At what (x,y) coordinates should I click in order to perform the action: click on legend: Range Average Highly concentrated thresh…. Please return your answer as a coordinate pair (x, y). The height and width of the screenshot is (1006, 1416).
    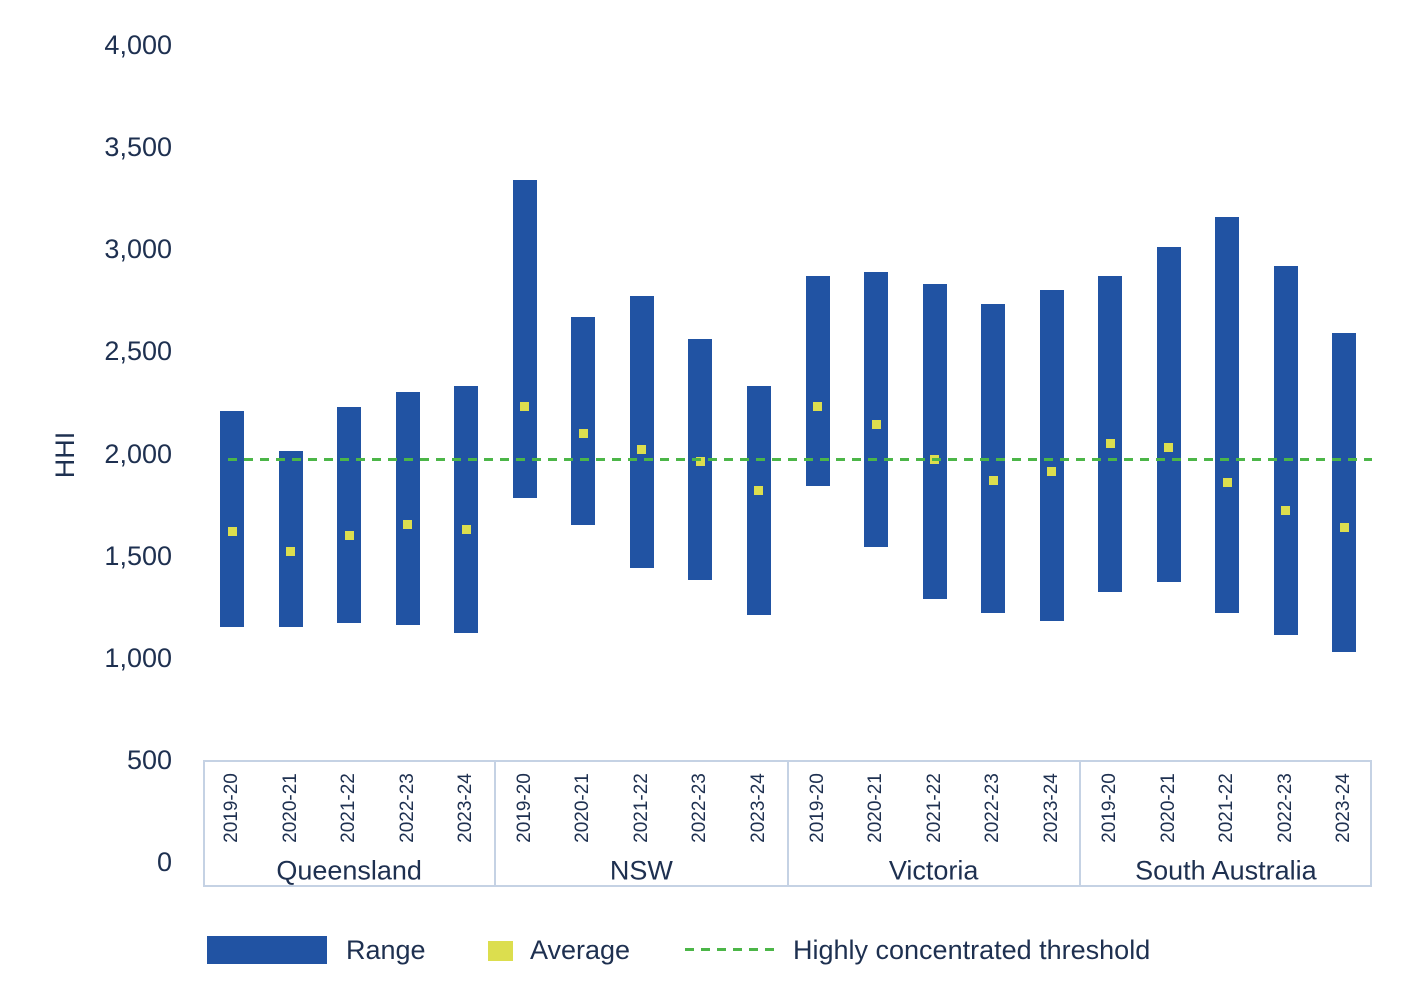
    Looking at the image, I should click on (708, 955).